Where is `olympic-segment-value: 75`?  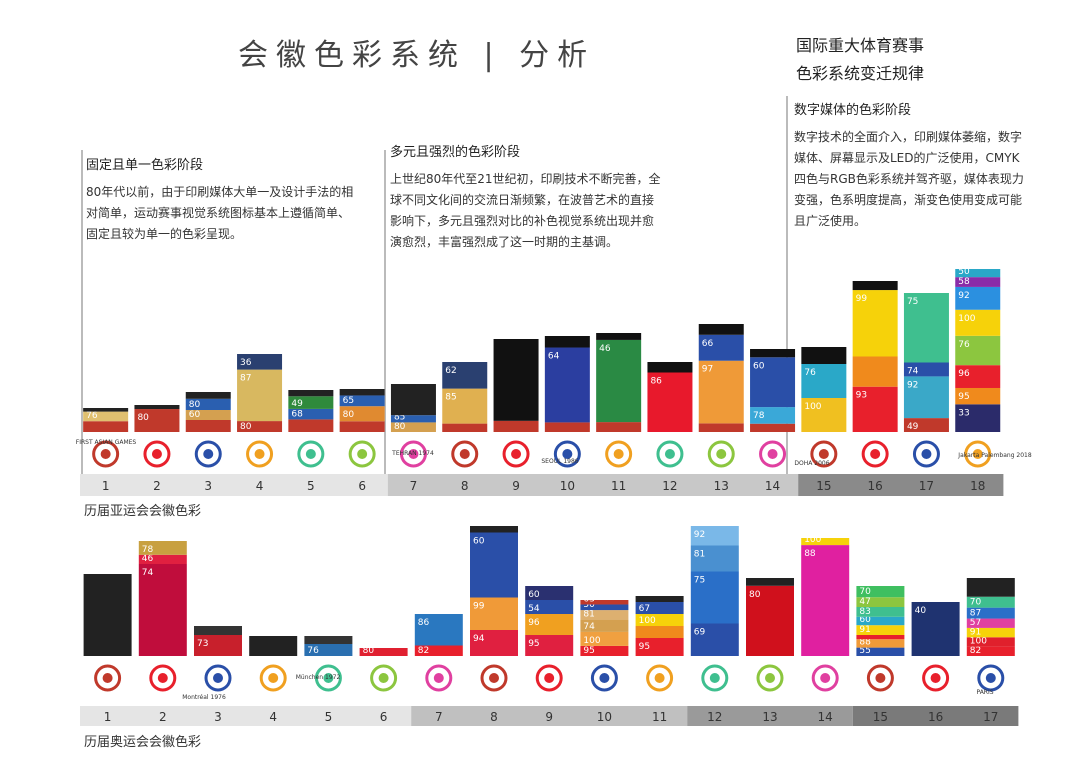 olympic-segment-value: 75 is located at coordinates (699, 581).